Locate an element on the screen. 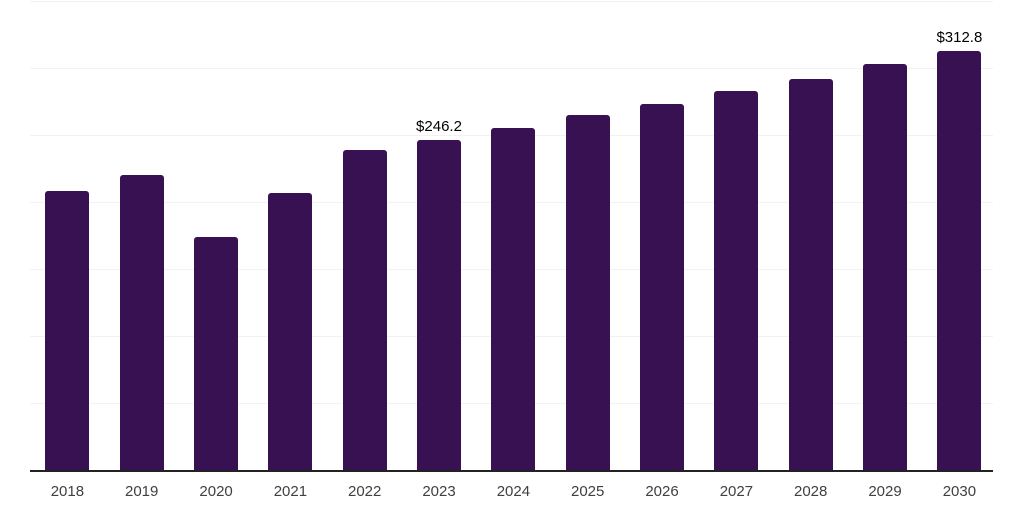  x-axis-label: 2021 is located at coordinates (290, 491).